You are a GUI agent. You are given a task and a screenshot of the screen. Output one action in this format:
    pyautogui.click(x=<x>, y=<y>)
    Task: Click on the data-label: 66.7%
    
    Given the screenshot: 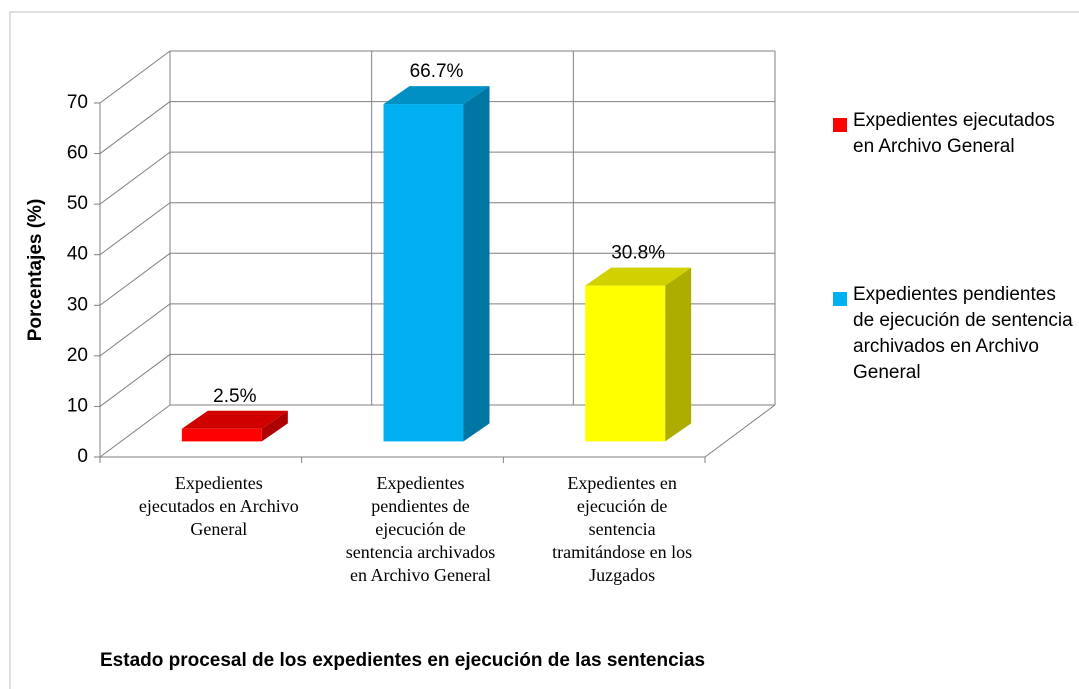 What is the action you would take?
    pyautogui.click(x=437, y=71)
    